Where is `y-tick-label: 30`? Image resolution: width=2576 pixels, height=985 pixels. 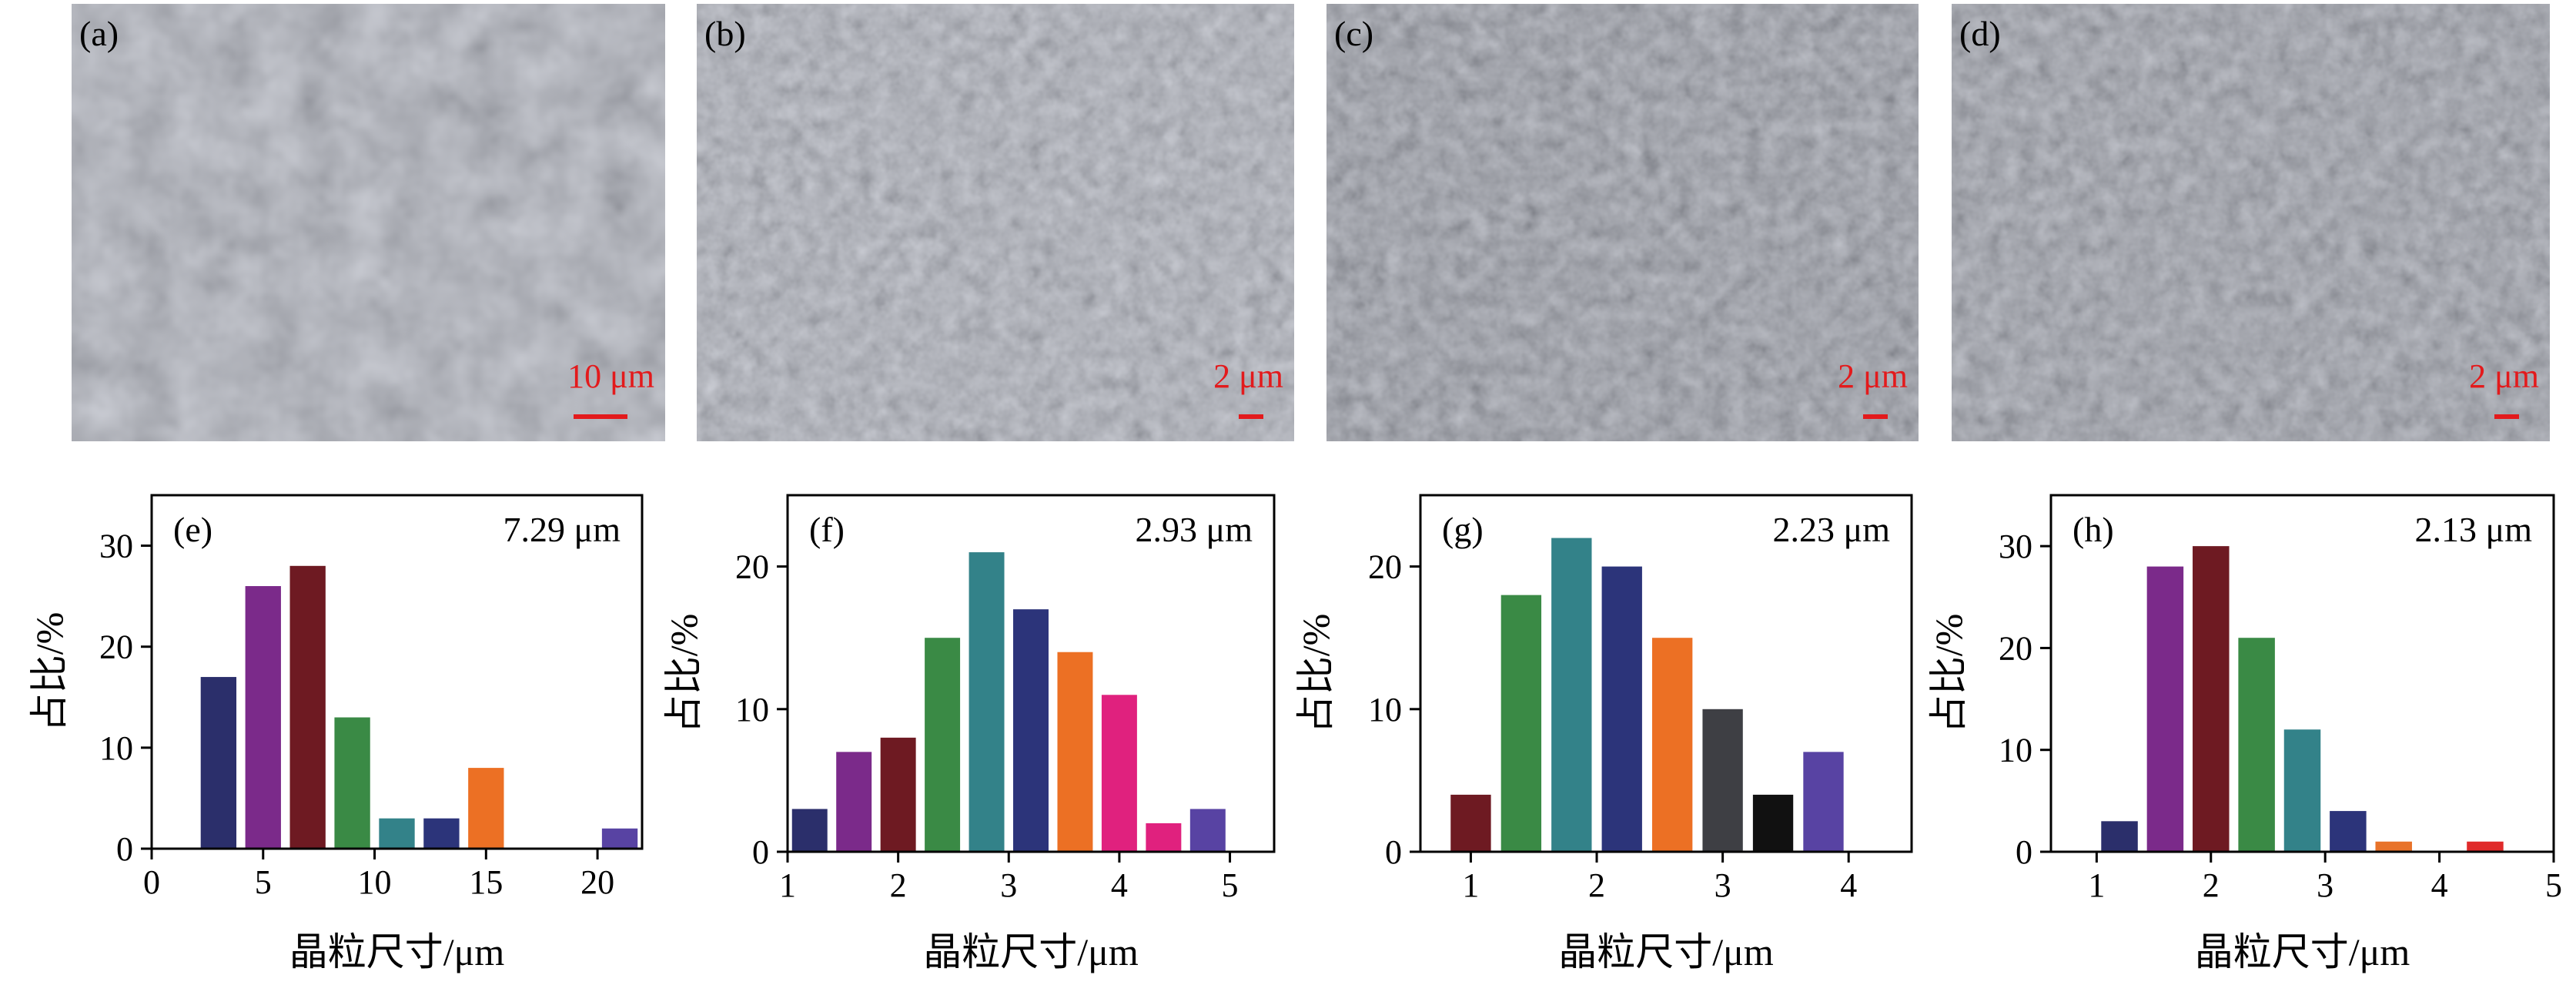 y-tick-label: 30 is located at coordinates (2016, 546).